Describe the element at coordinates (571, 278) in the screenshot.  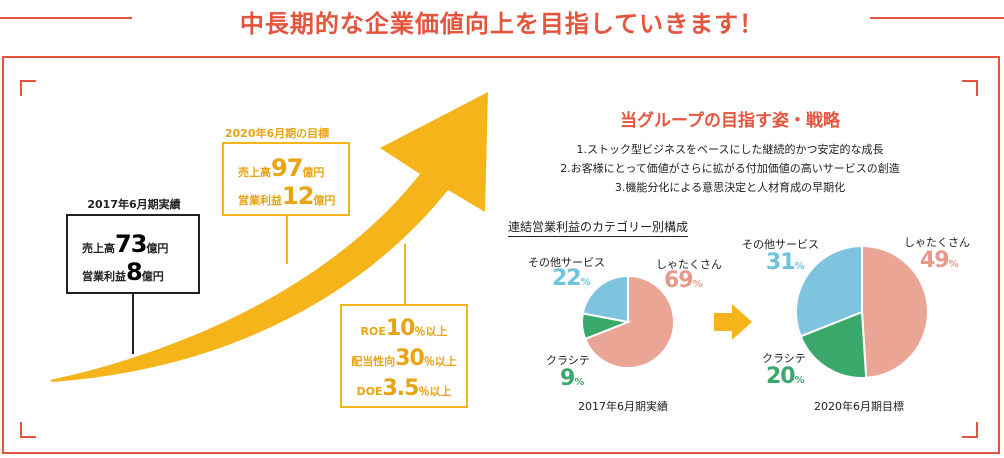
I see `pie1-other-value: 22%` at that location.